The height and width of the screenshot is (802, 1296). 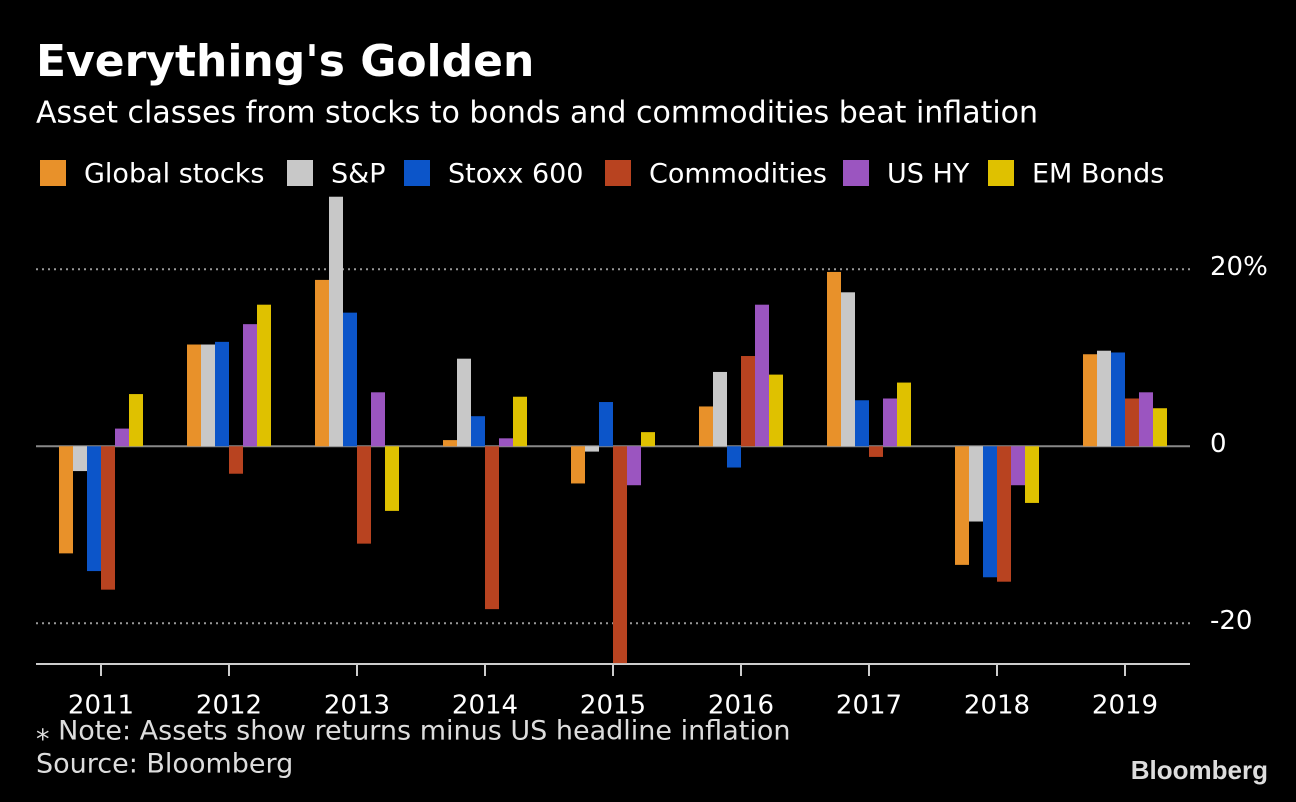 What do you see at coordinates (1098, 174) in the screenshot?
I see `legend-label: EM Bonds` at bounding box center [1098, 174].